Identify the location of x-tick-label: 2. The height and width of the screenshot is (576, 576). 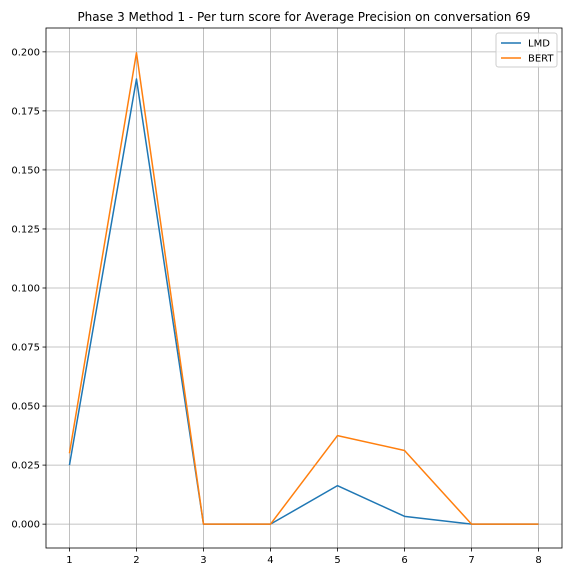
(136, 560).